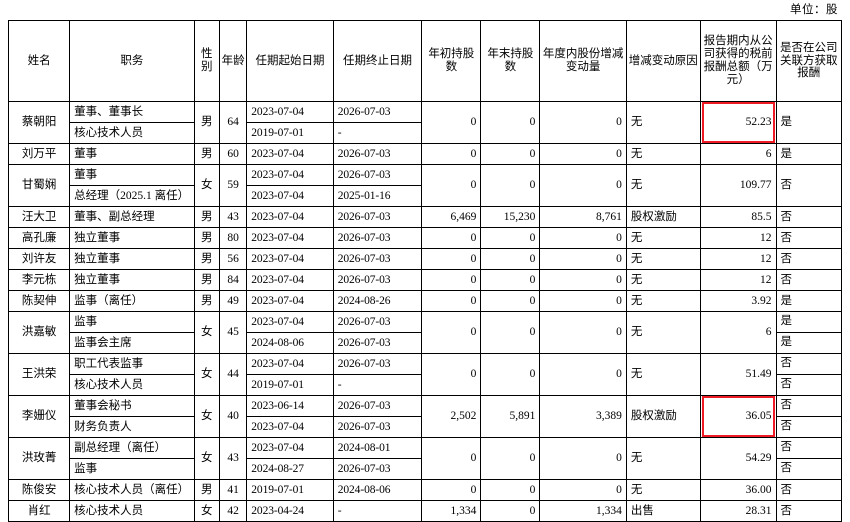 The image size is (850, 522). What do you see at coordinates (738, 154) in the screenshot?
I see `cell-pay: 6` at bounding box center [738, 154].